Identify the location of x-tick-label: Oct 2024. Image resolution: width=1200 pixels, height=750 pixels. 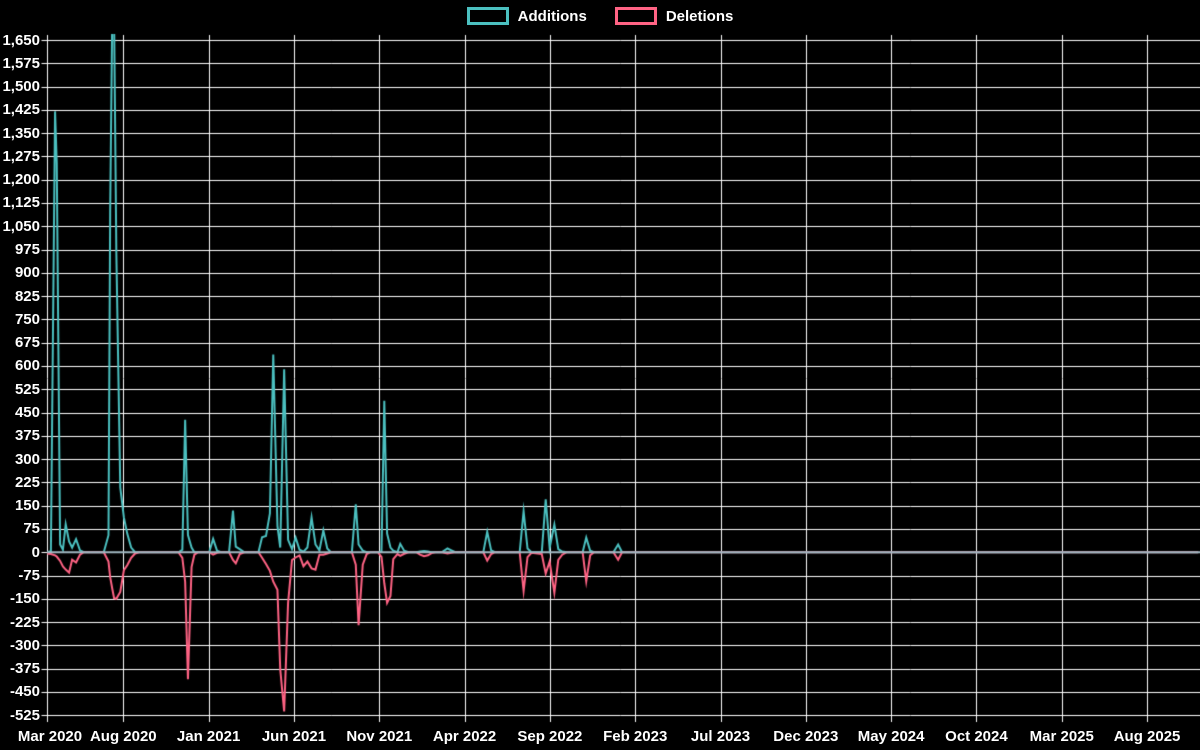
(976, 736).